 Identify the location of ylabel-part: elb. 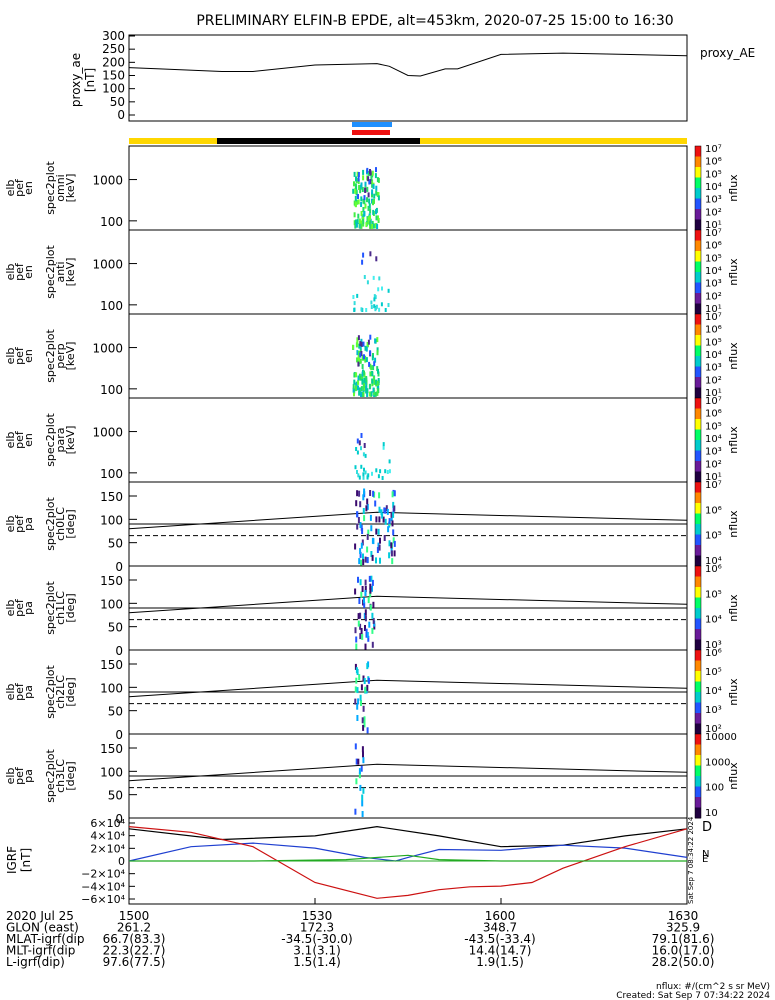
(10, 188).